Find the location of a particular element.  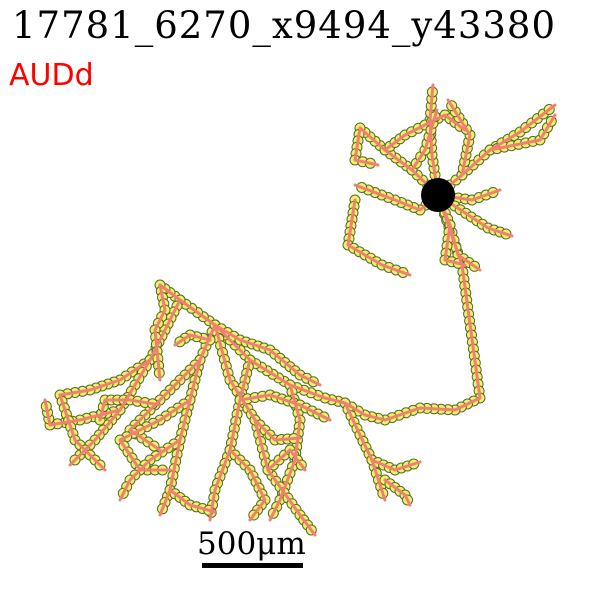

soma is located at coordinates (438, 195).